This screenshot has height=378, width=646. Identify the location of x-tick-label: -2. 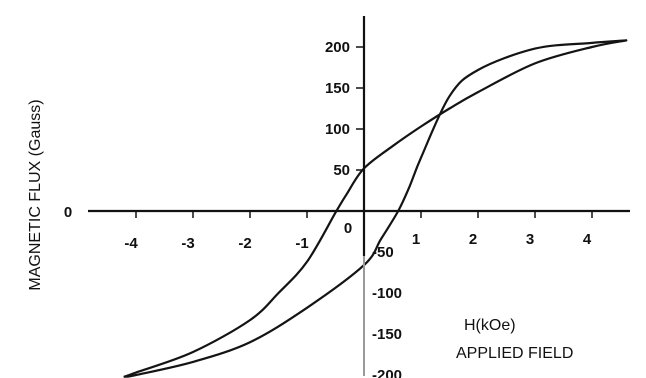
(244, 243).